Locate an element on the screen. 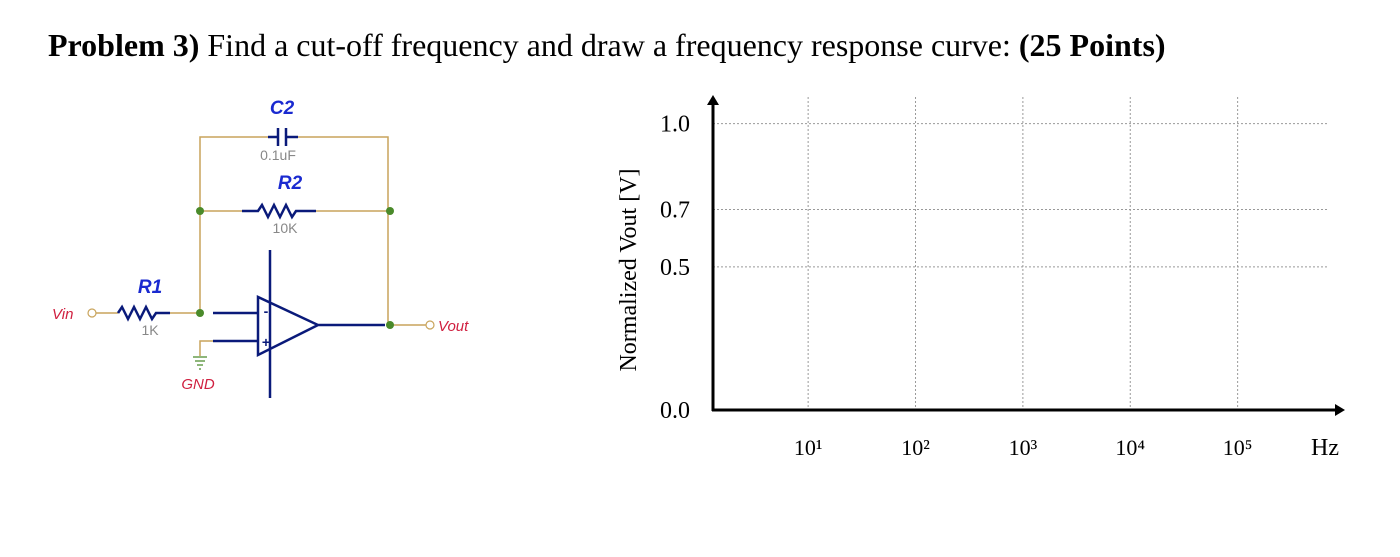 The image size is (1400, 557). x-axis-label: Hz is located at coordinates (1325, 448).